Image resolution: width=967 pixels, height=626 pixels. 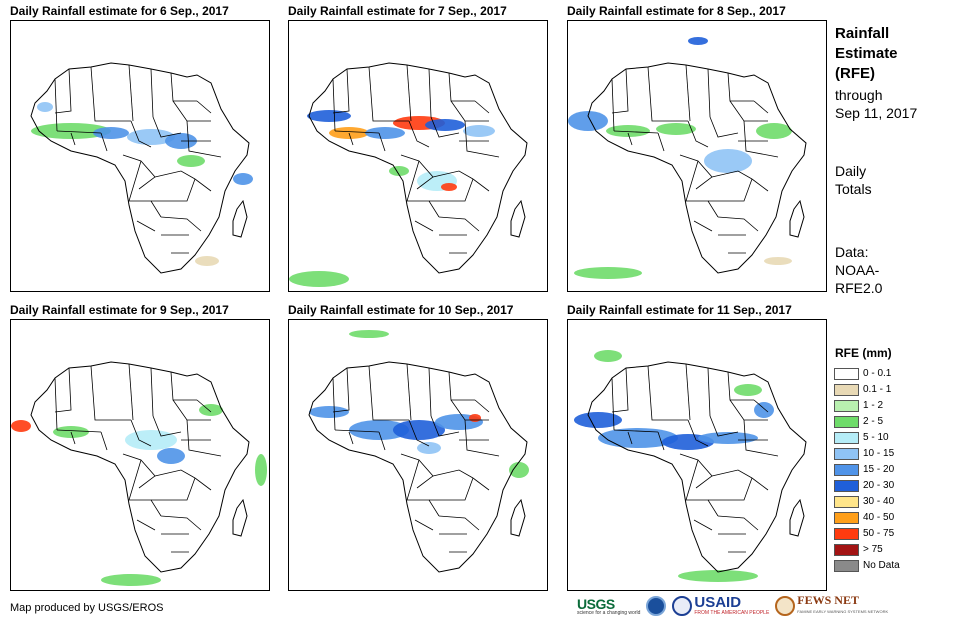 What do you see at coordinates (863, 353) in the screenshot?
I see `legend-title: RFE (mm)` at bounding box center [863, 353].